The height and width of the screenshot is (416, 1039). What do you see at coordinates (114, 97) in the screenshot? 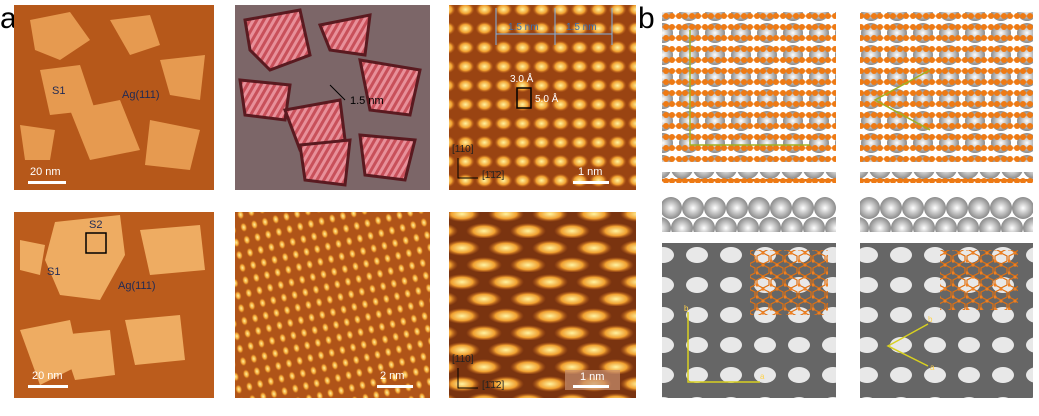
I see `stm-image: S1 Ag(111) 20 nm` at bounding box center [114, 97].